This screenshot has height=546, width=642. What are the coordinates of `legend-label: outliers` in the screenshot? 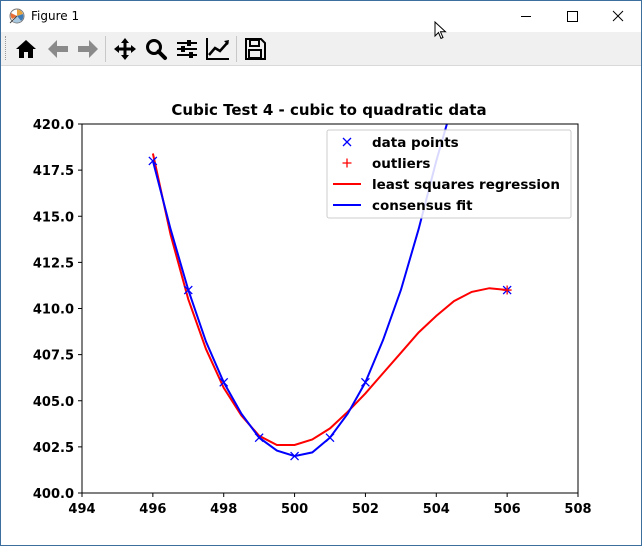 It's located at (401, 164).